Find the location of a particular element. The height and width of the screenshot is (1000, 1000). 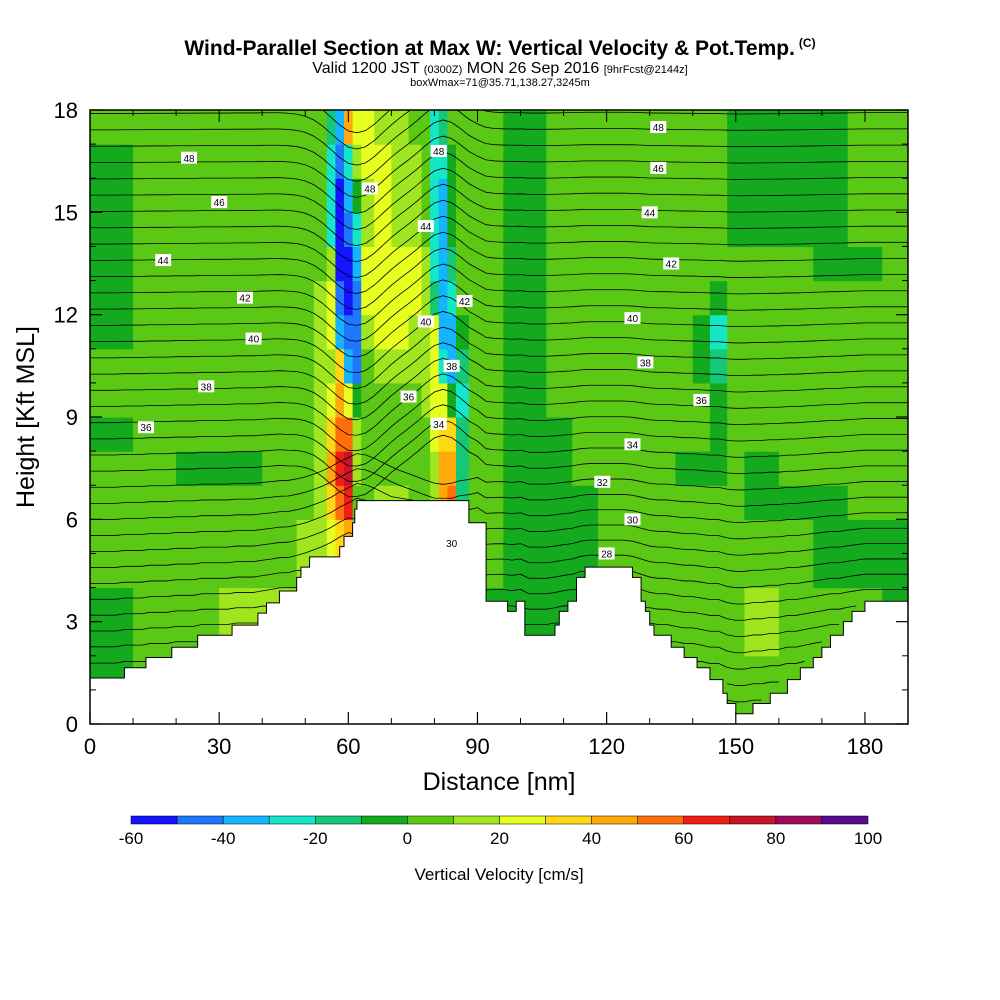

colorbar-tick-label: 0 is located at coordinates (407, 838).